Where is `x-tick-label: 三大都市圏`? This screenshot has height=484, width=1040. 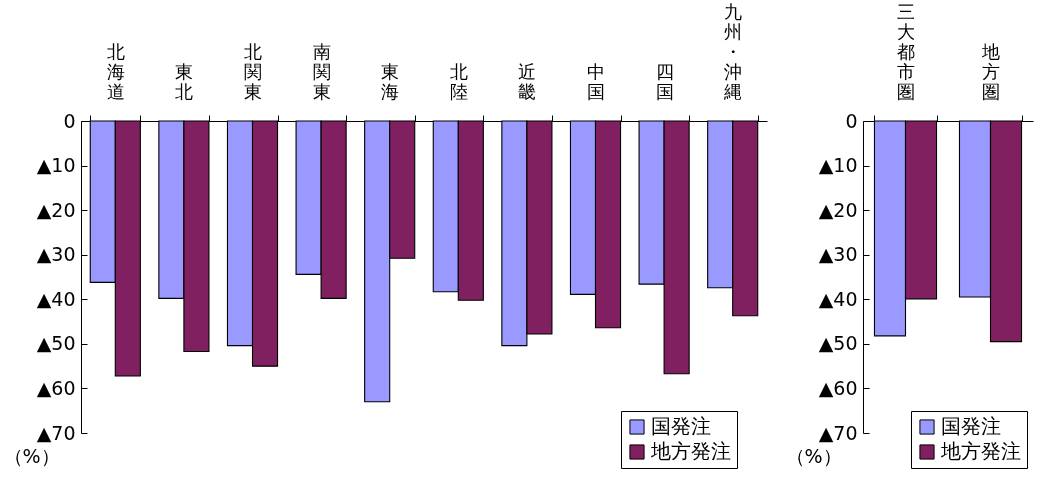
x-tick-label: 三大都市圏 is located at coordinates (906, 51).